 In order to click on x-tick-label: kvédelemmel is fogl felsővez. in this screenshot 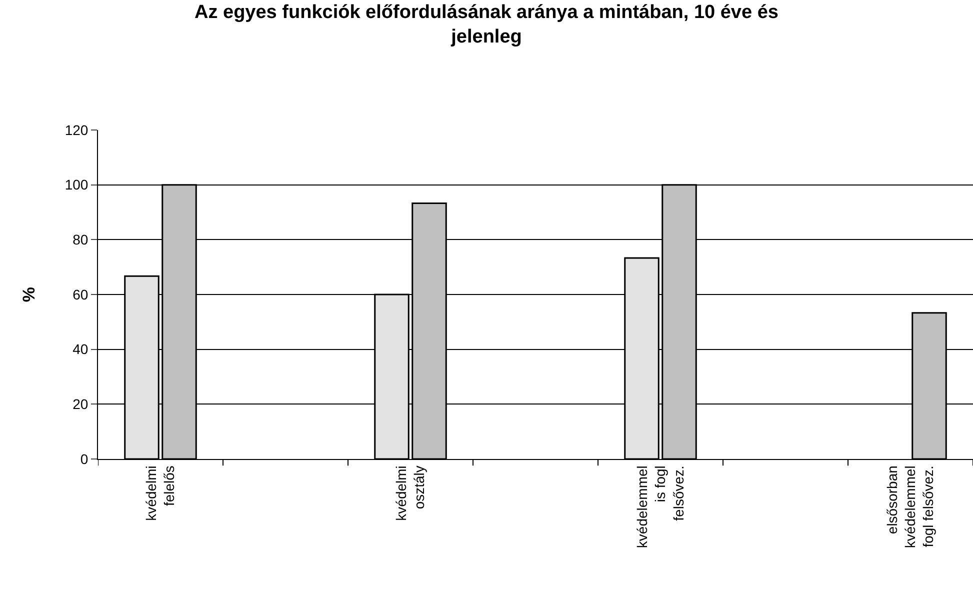, I will do `click(660, 507)`.